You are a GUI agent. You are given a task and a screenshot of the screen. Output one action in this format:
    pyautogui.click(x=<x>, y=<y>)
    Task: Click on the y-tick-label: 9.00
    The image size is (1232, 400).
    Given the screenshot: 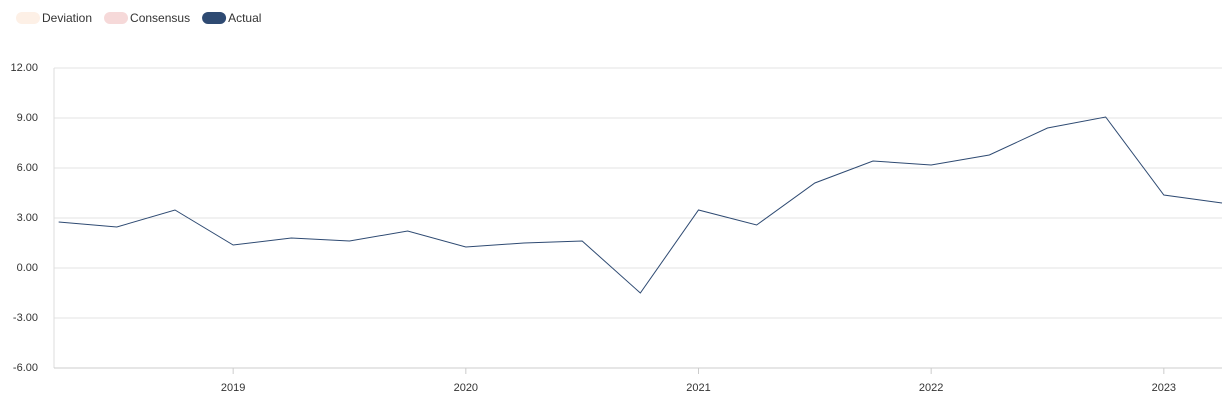 What is the action you would take?
    pyautogui.click(x=27, y=118)
    